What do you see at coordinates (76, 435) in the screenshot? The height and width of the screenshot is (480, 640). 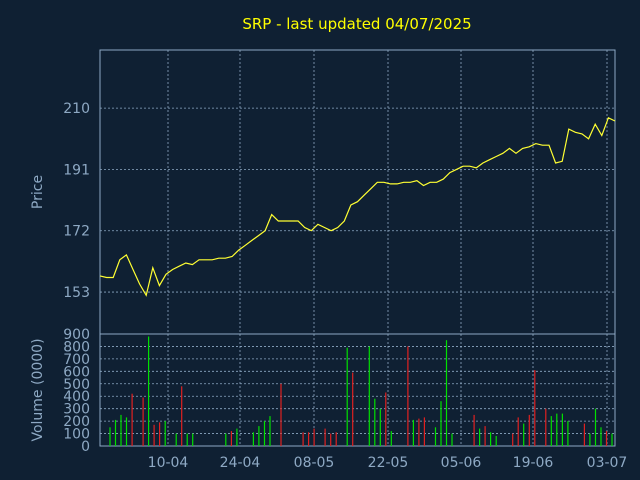 I see `volume-tick-label: 100` at bounding box center [76, 435].